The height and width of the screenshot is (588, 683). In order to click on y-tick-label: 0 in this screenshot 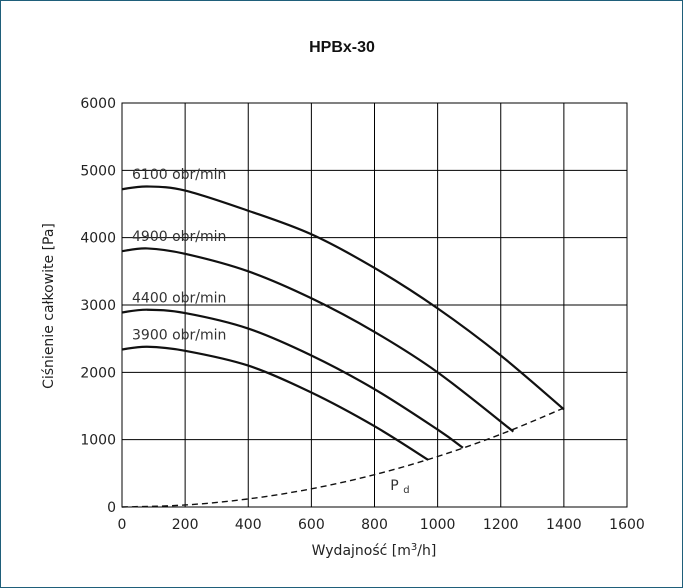, I will do `click(111, 508)`.